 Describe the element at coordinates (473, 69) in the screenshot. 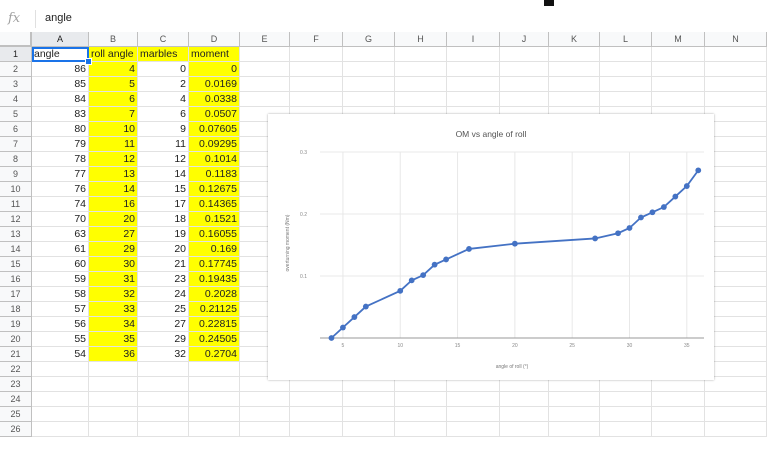

I see `cell-i2` at that location.